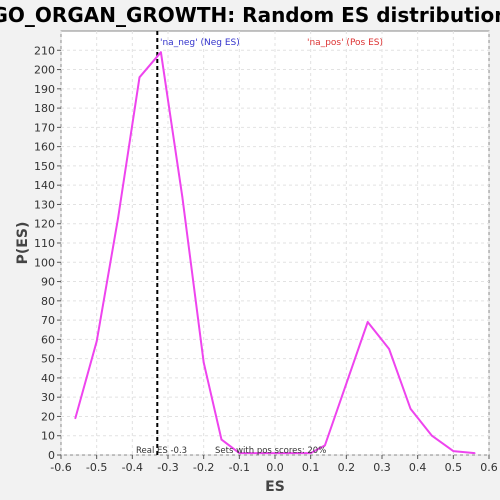 This screenshot has height=500, width=500. What do you see at coordinates (347, 467) in the screenshot?
I see `x-tick-label: 0.2` at bounding box center [347, 467].